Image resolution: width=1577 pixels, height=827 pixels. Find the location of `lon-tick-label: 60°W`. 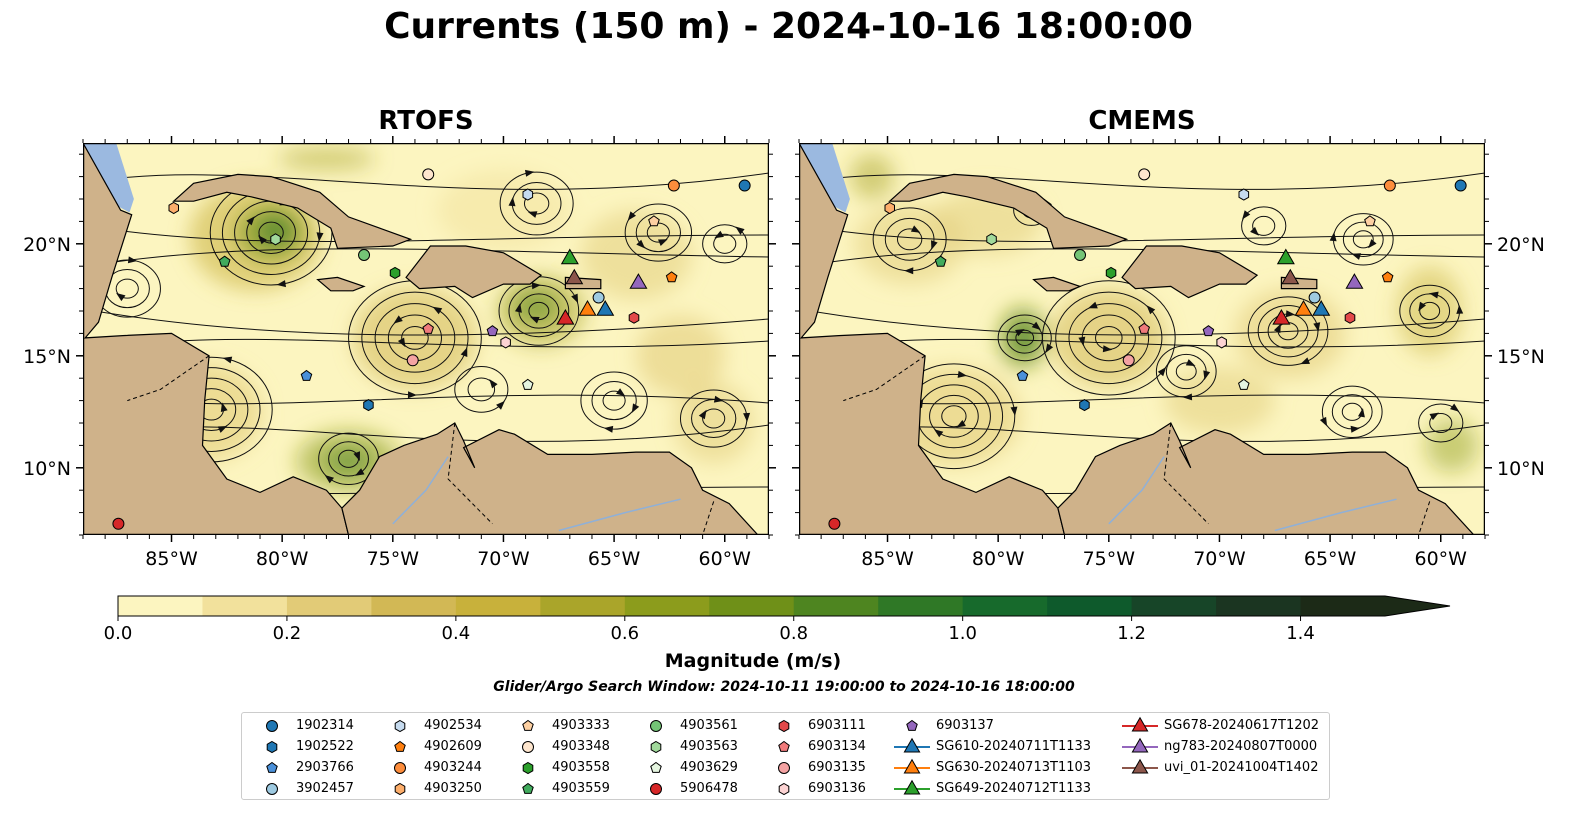

lon-tick-label: 60°W is located at coordinates (1441, 559).